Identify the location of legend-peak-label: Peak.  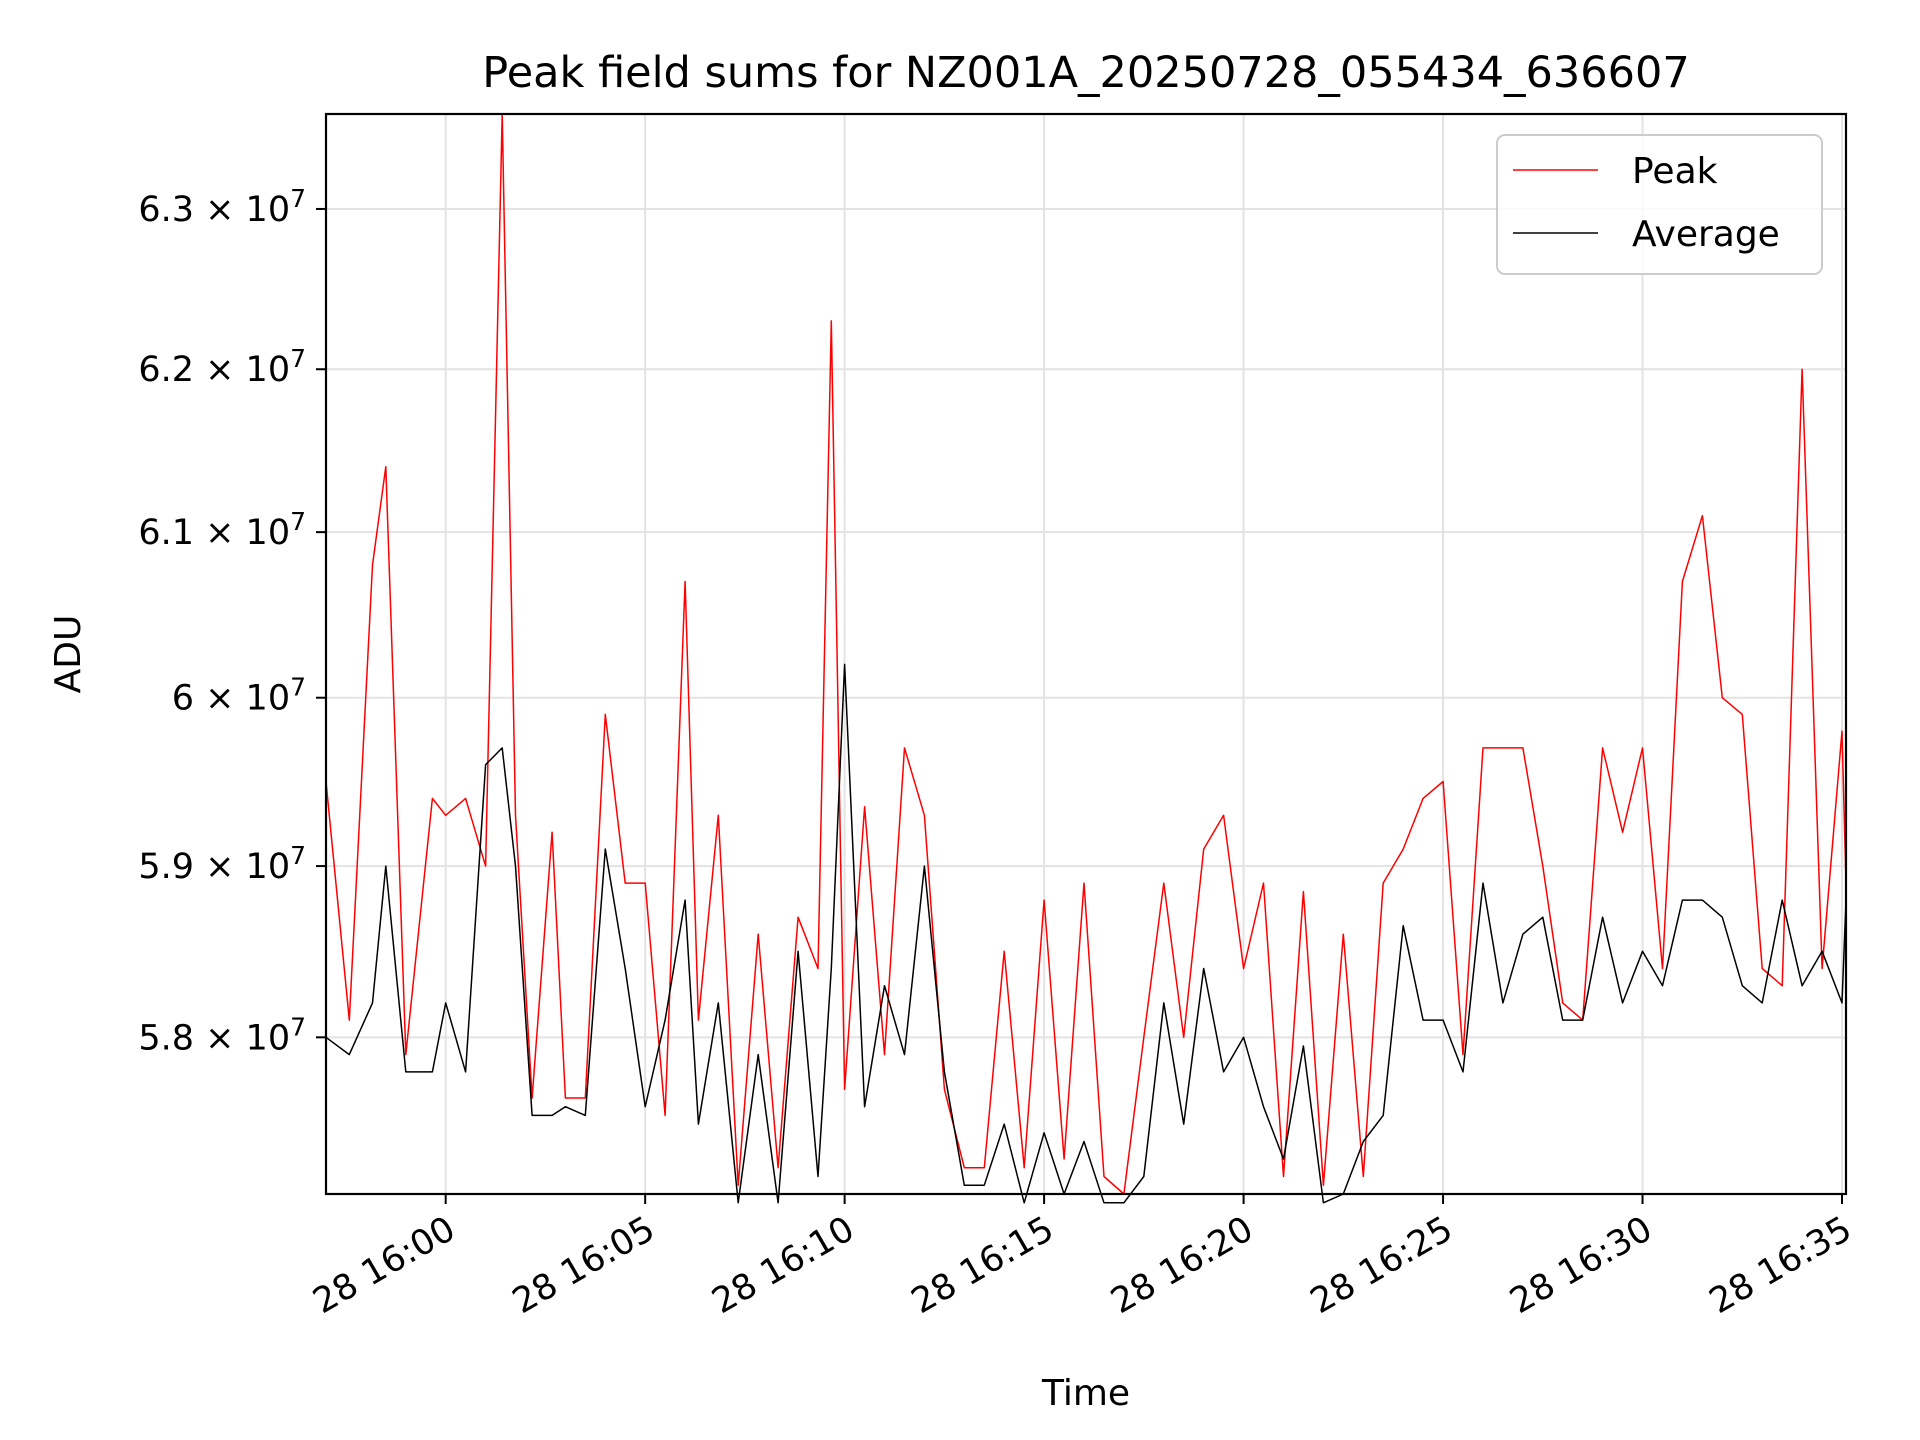
(1675, 171).